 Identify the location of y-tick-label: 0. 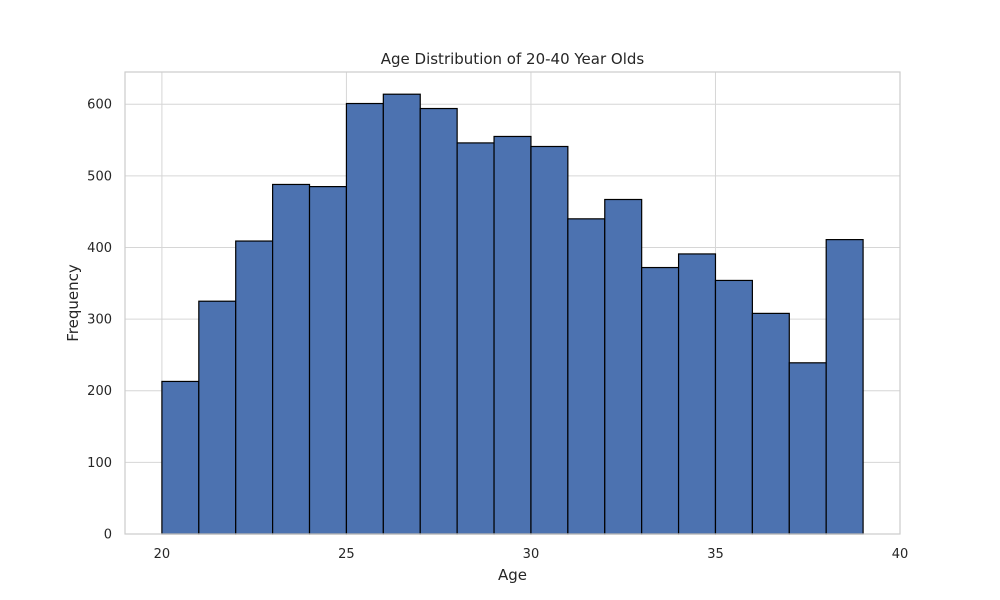
(108, 535).